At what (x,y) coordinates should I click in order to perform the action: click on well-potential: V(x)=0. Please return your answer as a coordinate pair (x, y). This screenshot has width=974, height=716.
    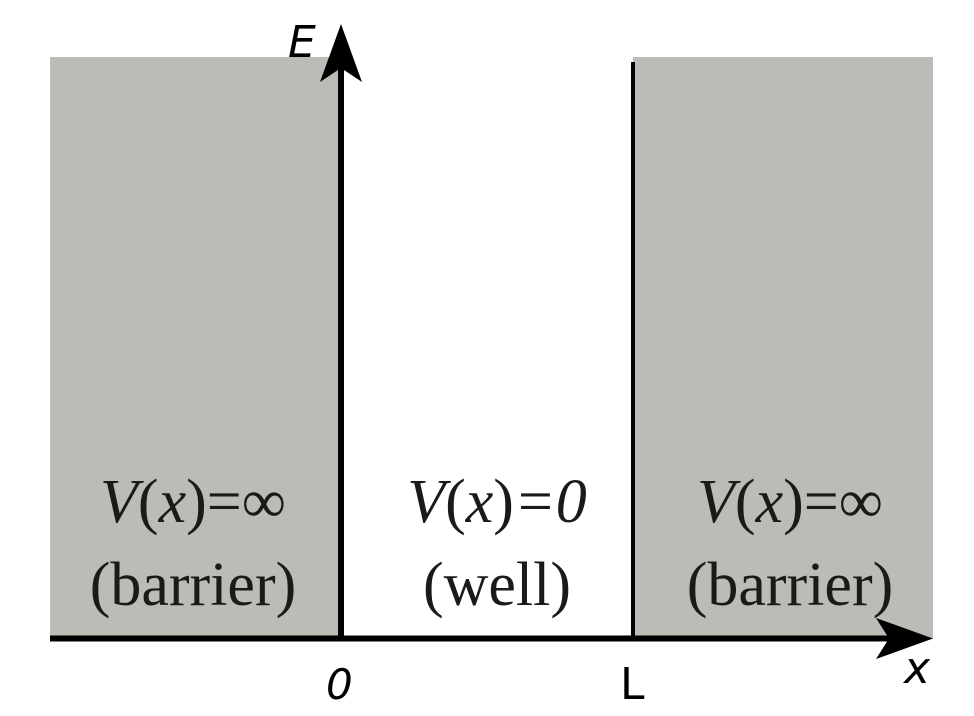
    Looking at the image, I should click on (497, 502).